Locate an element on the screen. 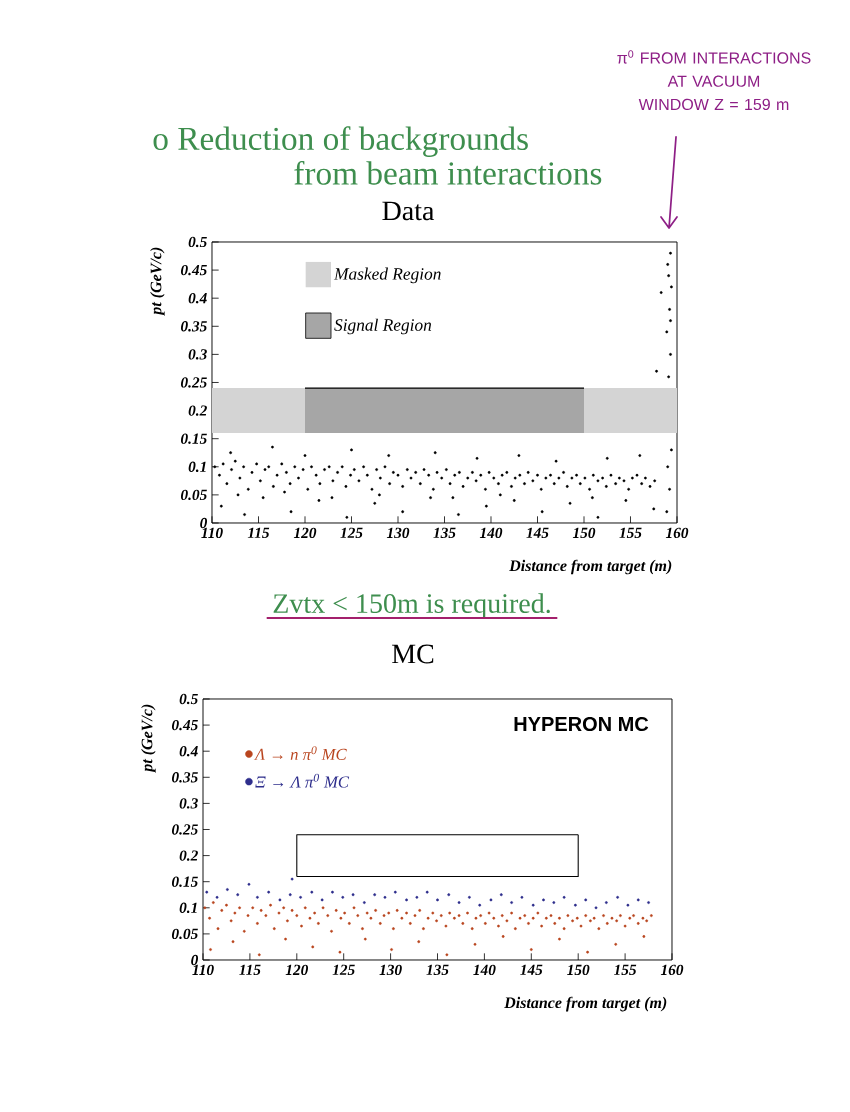 This screenshot has width=850, height=1112. text: π$^{0}$ FROM INTERACTIONS AT VACUUM WINDOW Z = 159 m is located at coordinates (714, 80).